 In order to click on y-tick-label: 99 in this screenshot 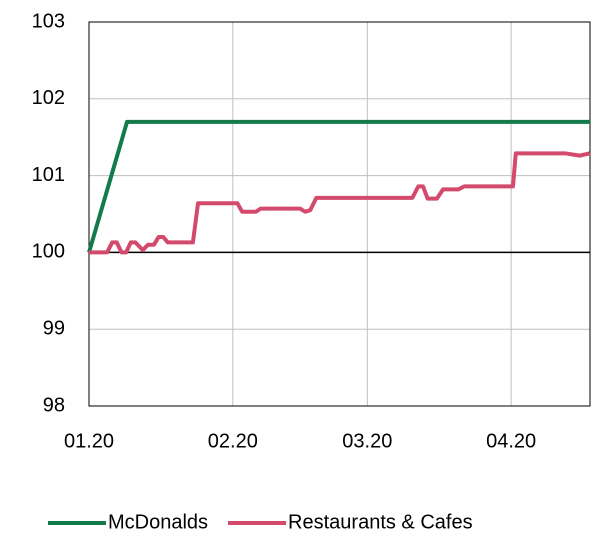, I will do `click(54, 328)`.